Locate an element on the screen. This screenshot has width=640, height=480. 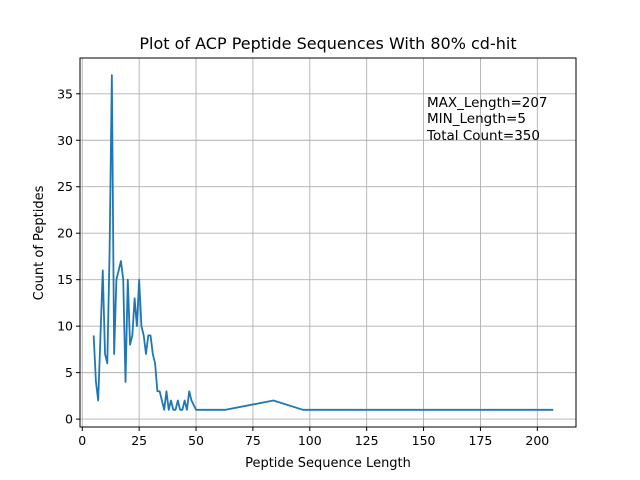
x-tick-label: 25 is located at coordinates (139, 440).